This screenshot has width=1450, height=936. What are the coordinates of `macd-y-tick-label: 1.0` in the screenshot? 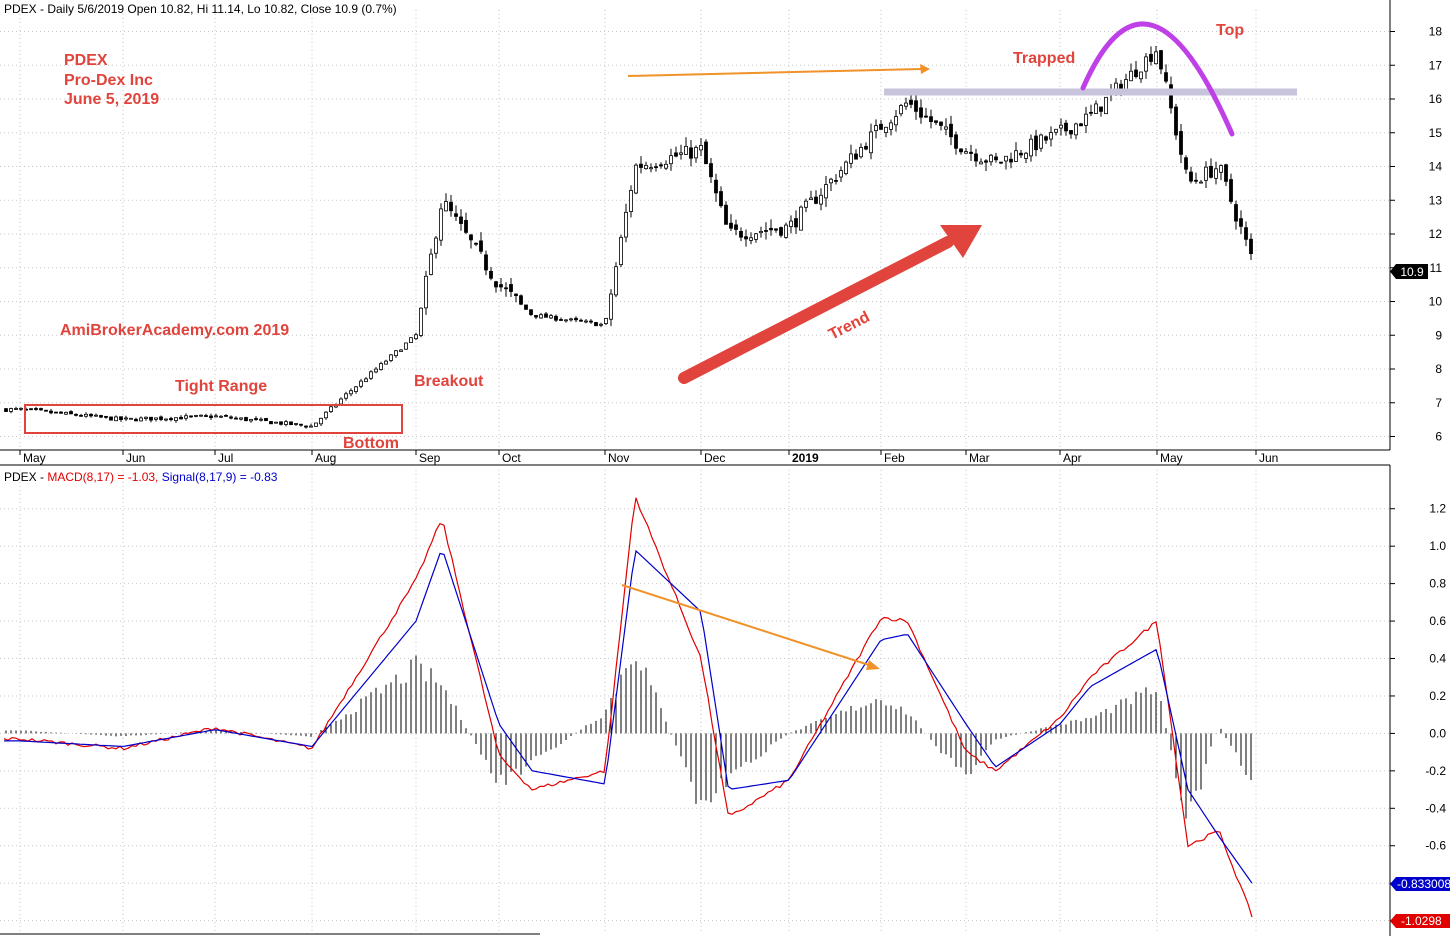 It's located at (1437, 546).